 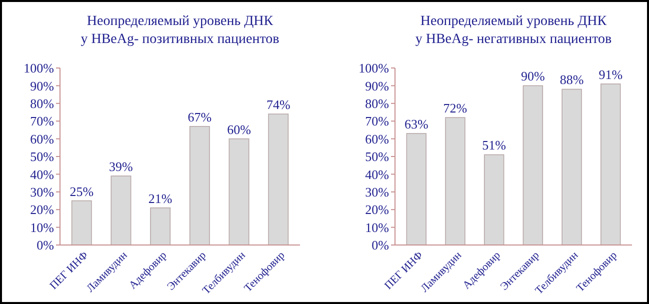 What do you see at coordinates (239, 129) in the screenshot?
I see `data-label: 60%` at bounding box center [239, 129].